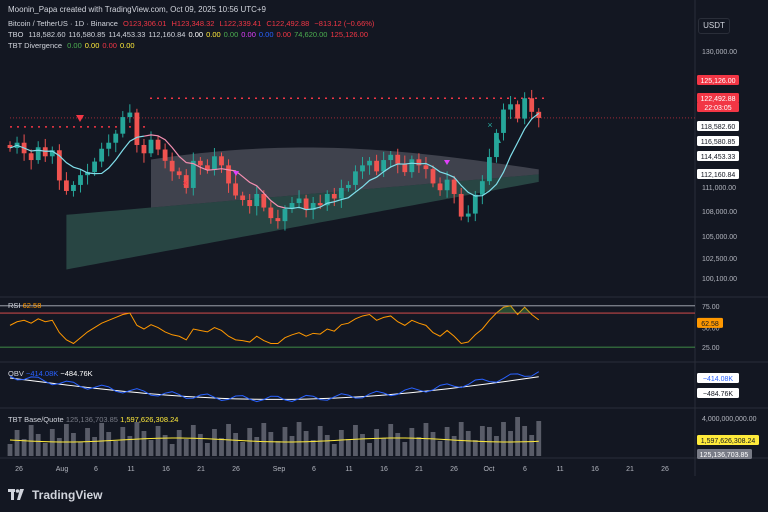 This screenshot has height=512, width=768. I want to click on divergence-value-1: 0.00, so click(92, 45).